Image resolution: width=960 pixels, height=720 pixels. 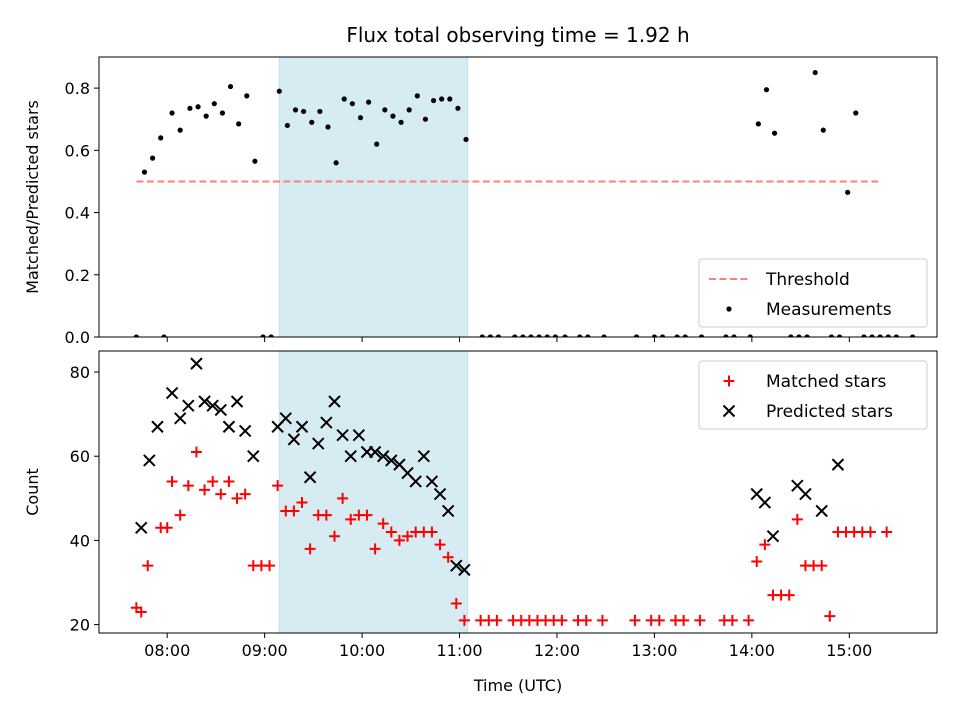 I want to click on y-tick-label: 0.4, so click(x=77, y=213).